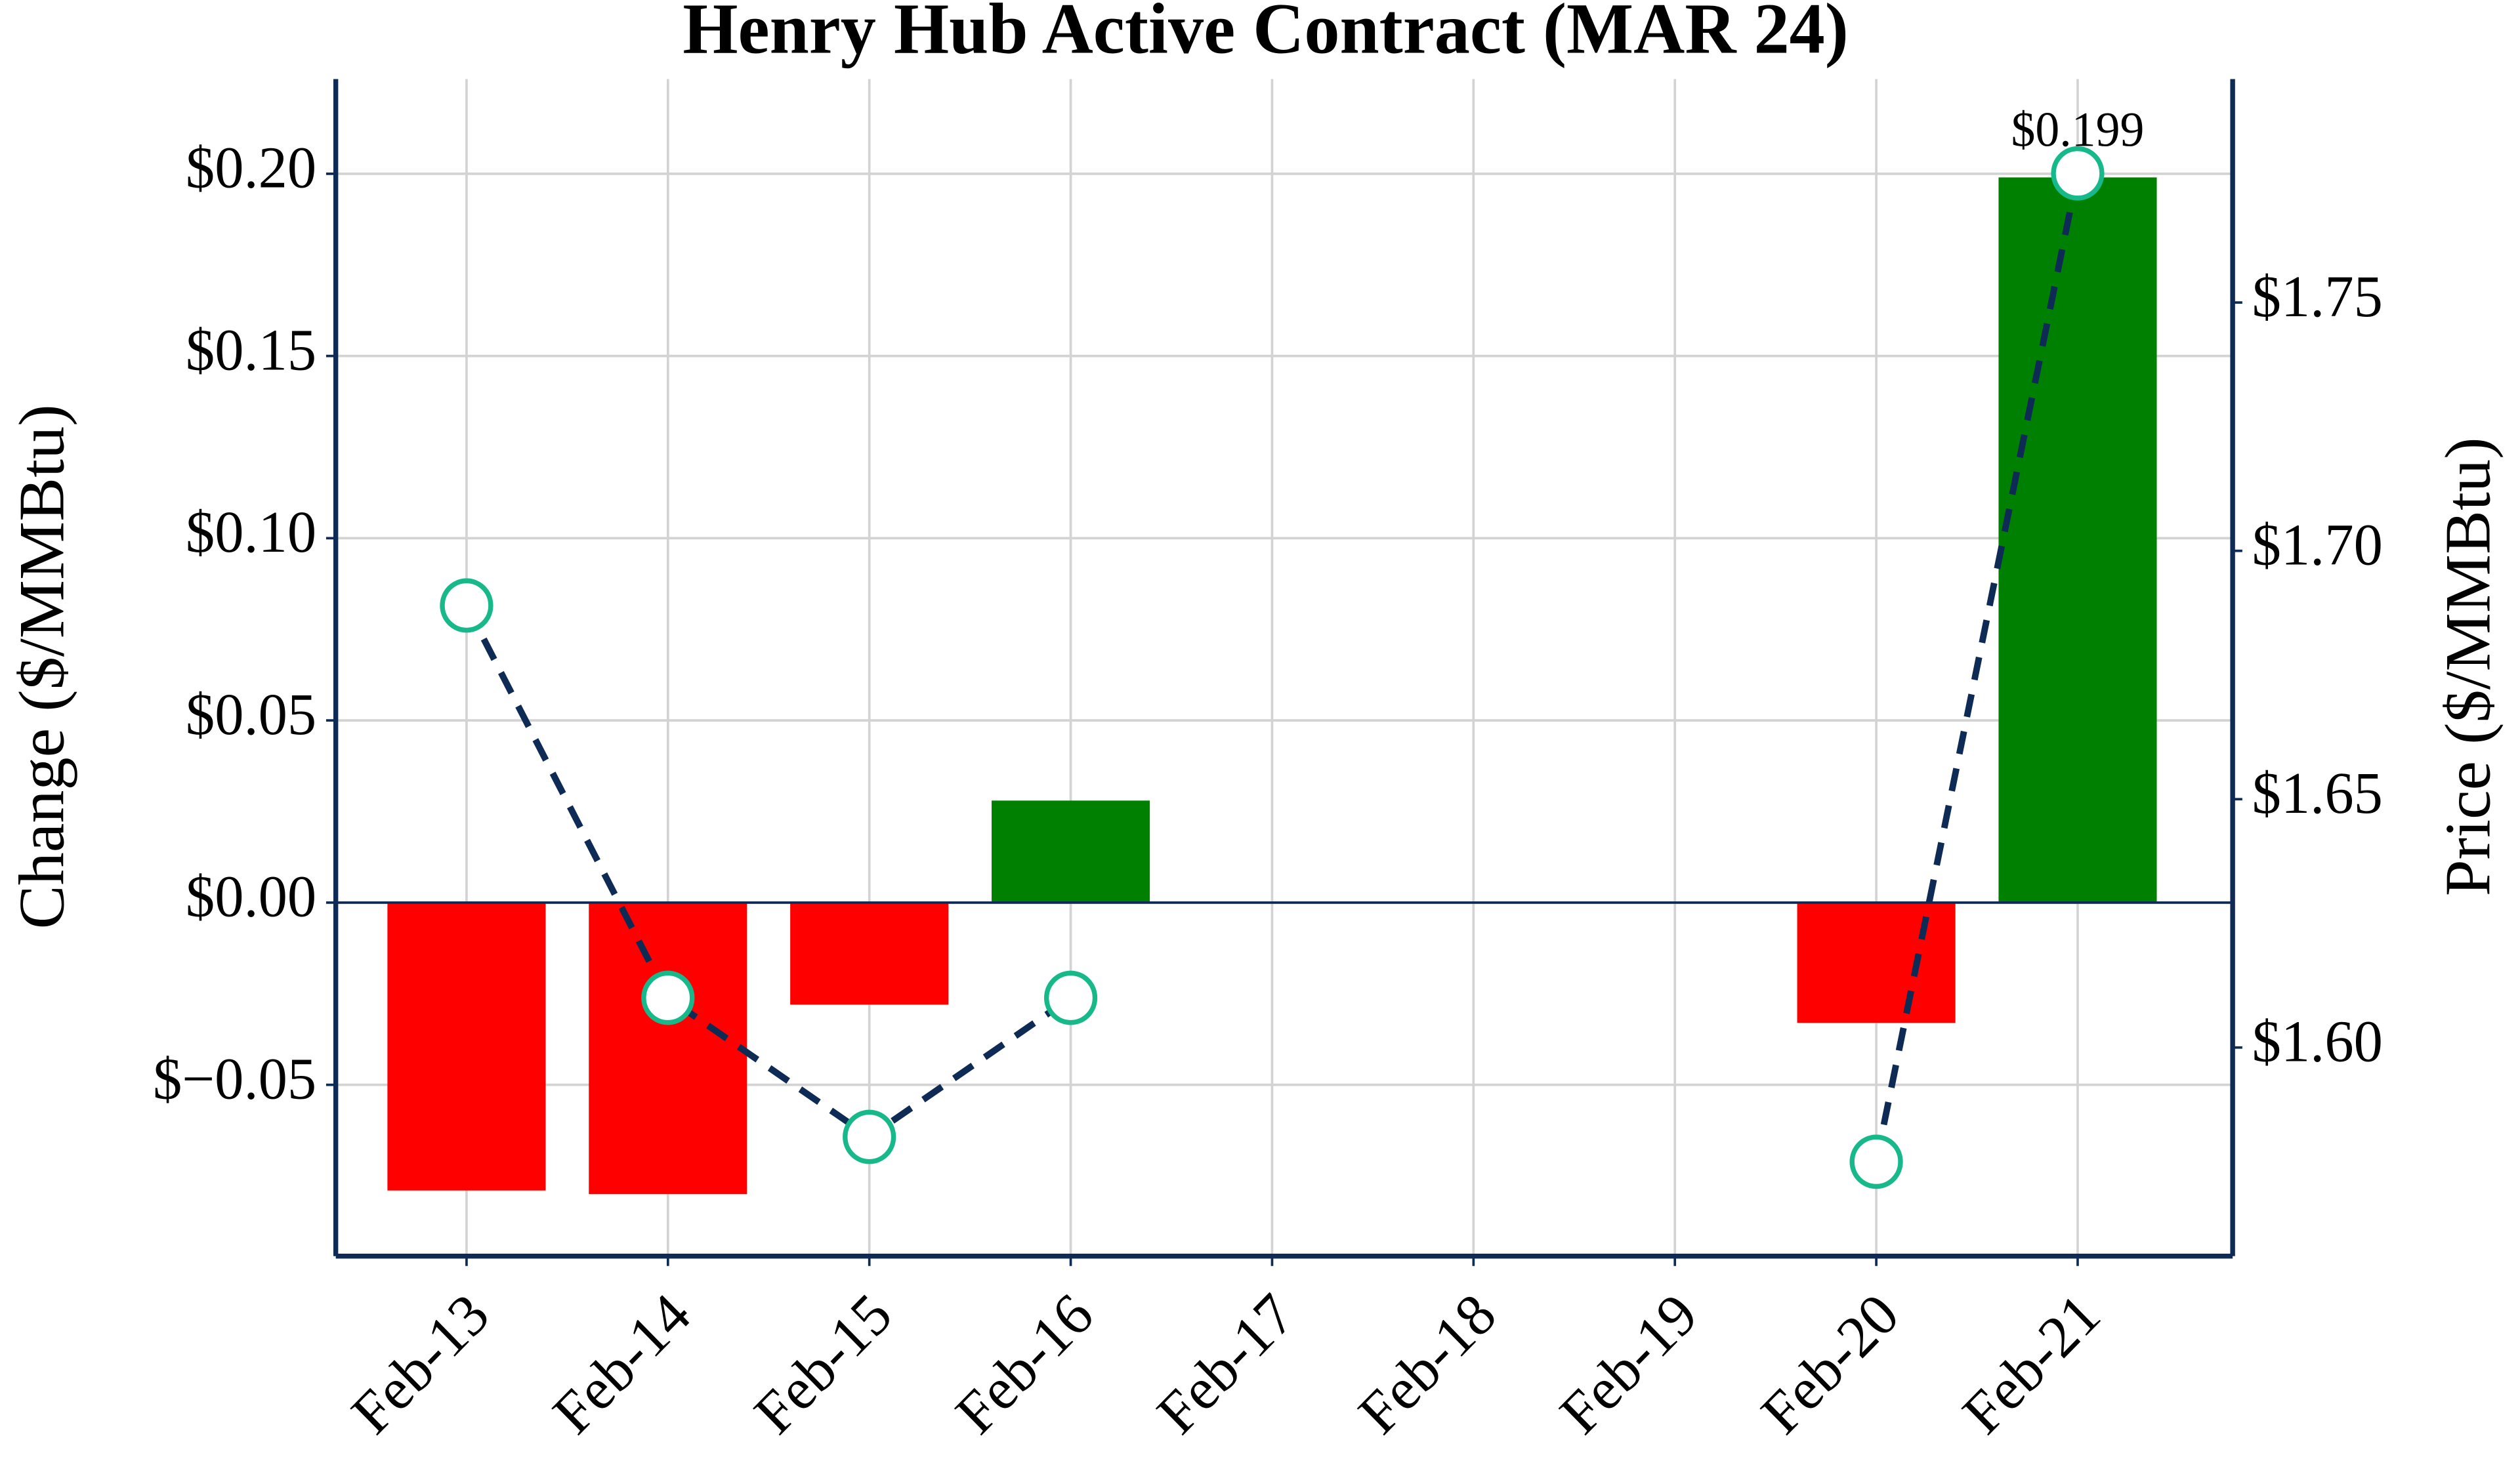  I want to click on y-tick-label: $0.05, so click(251, 714).